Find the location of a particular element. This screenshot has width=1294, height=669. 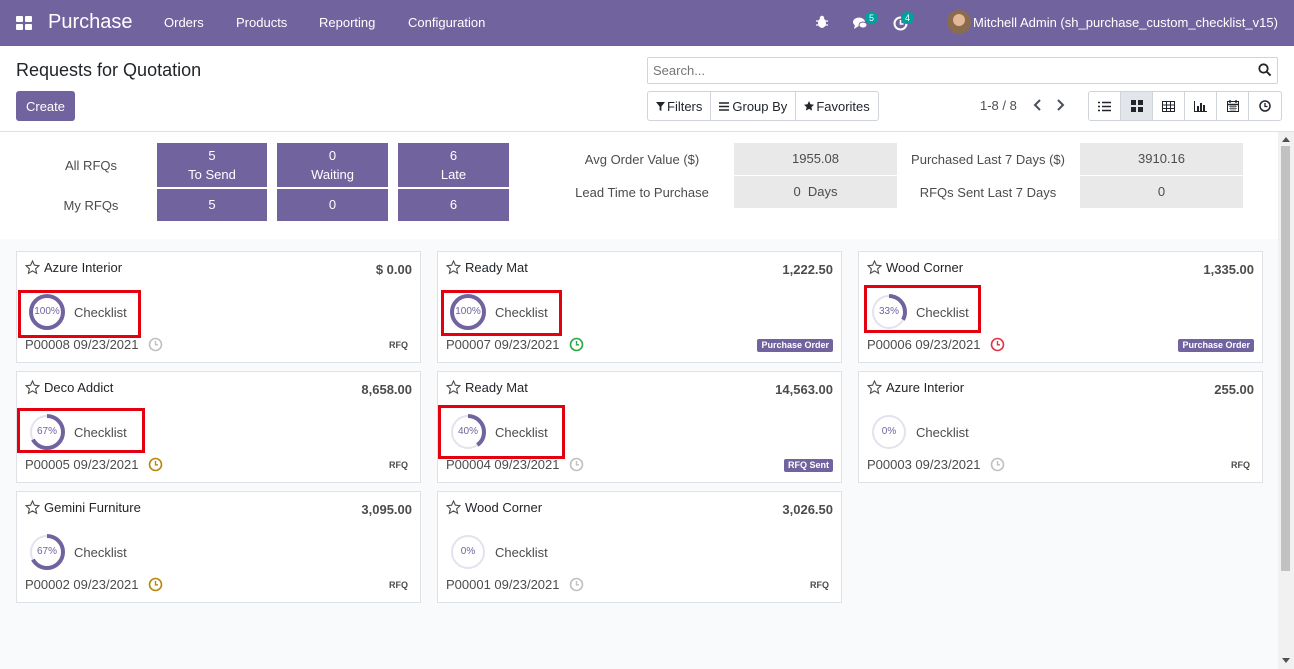

menu-reporting: Reporting is located at coordinates (347, 22).